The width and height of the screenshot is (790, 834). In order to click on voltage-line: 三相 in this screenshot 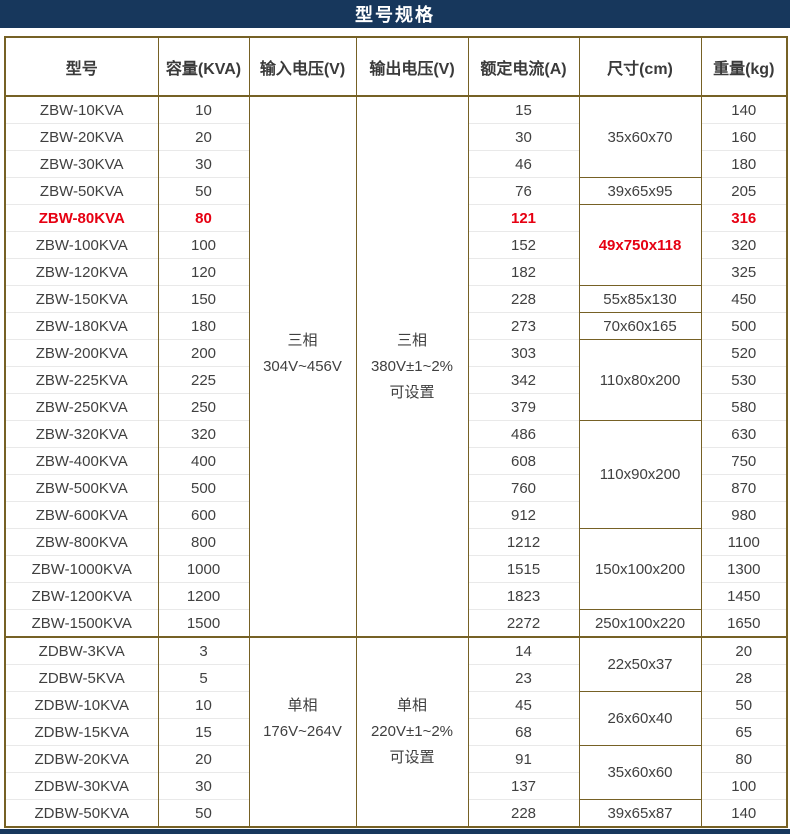, I will do `click(302, 340)`.